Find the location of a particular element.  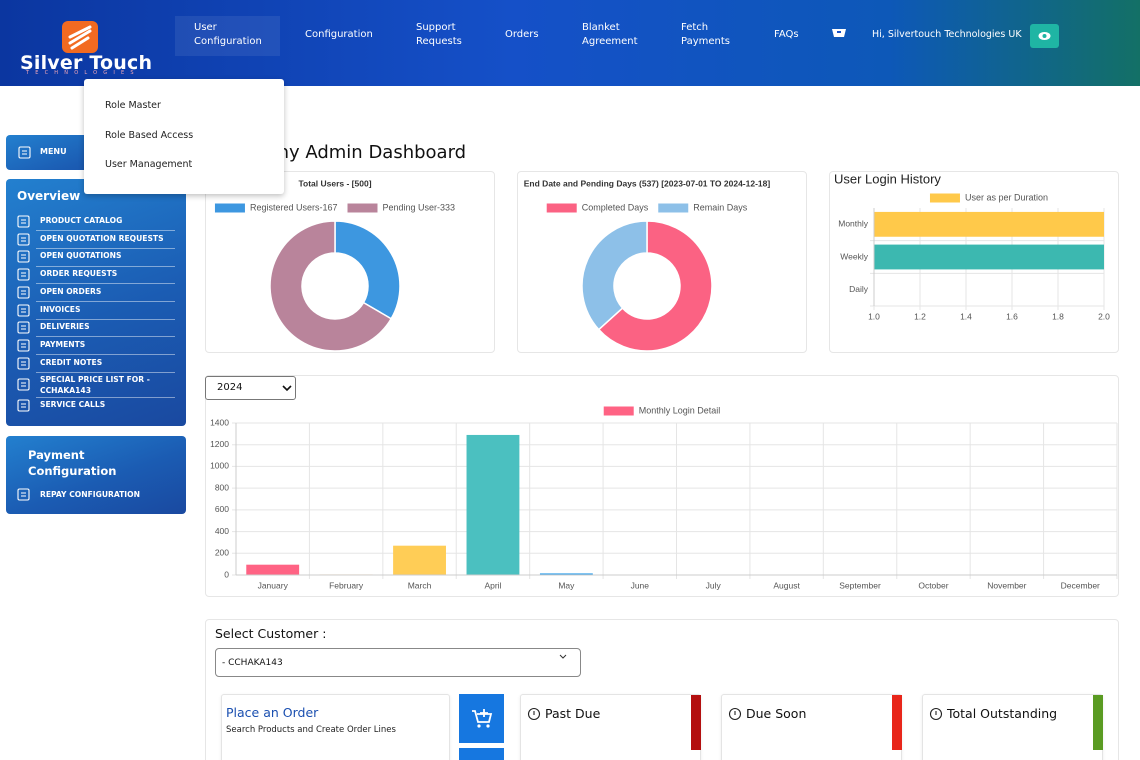

customer-label: Select Customer : is located at coordinates (271, 633).